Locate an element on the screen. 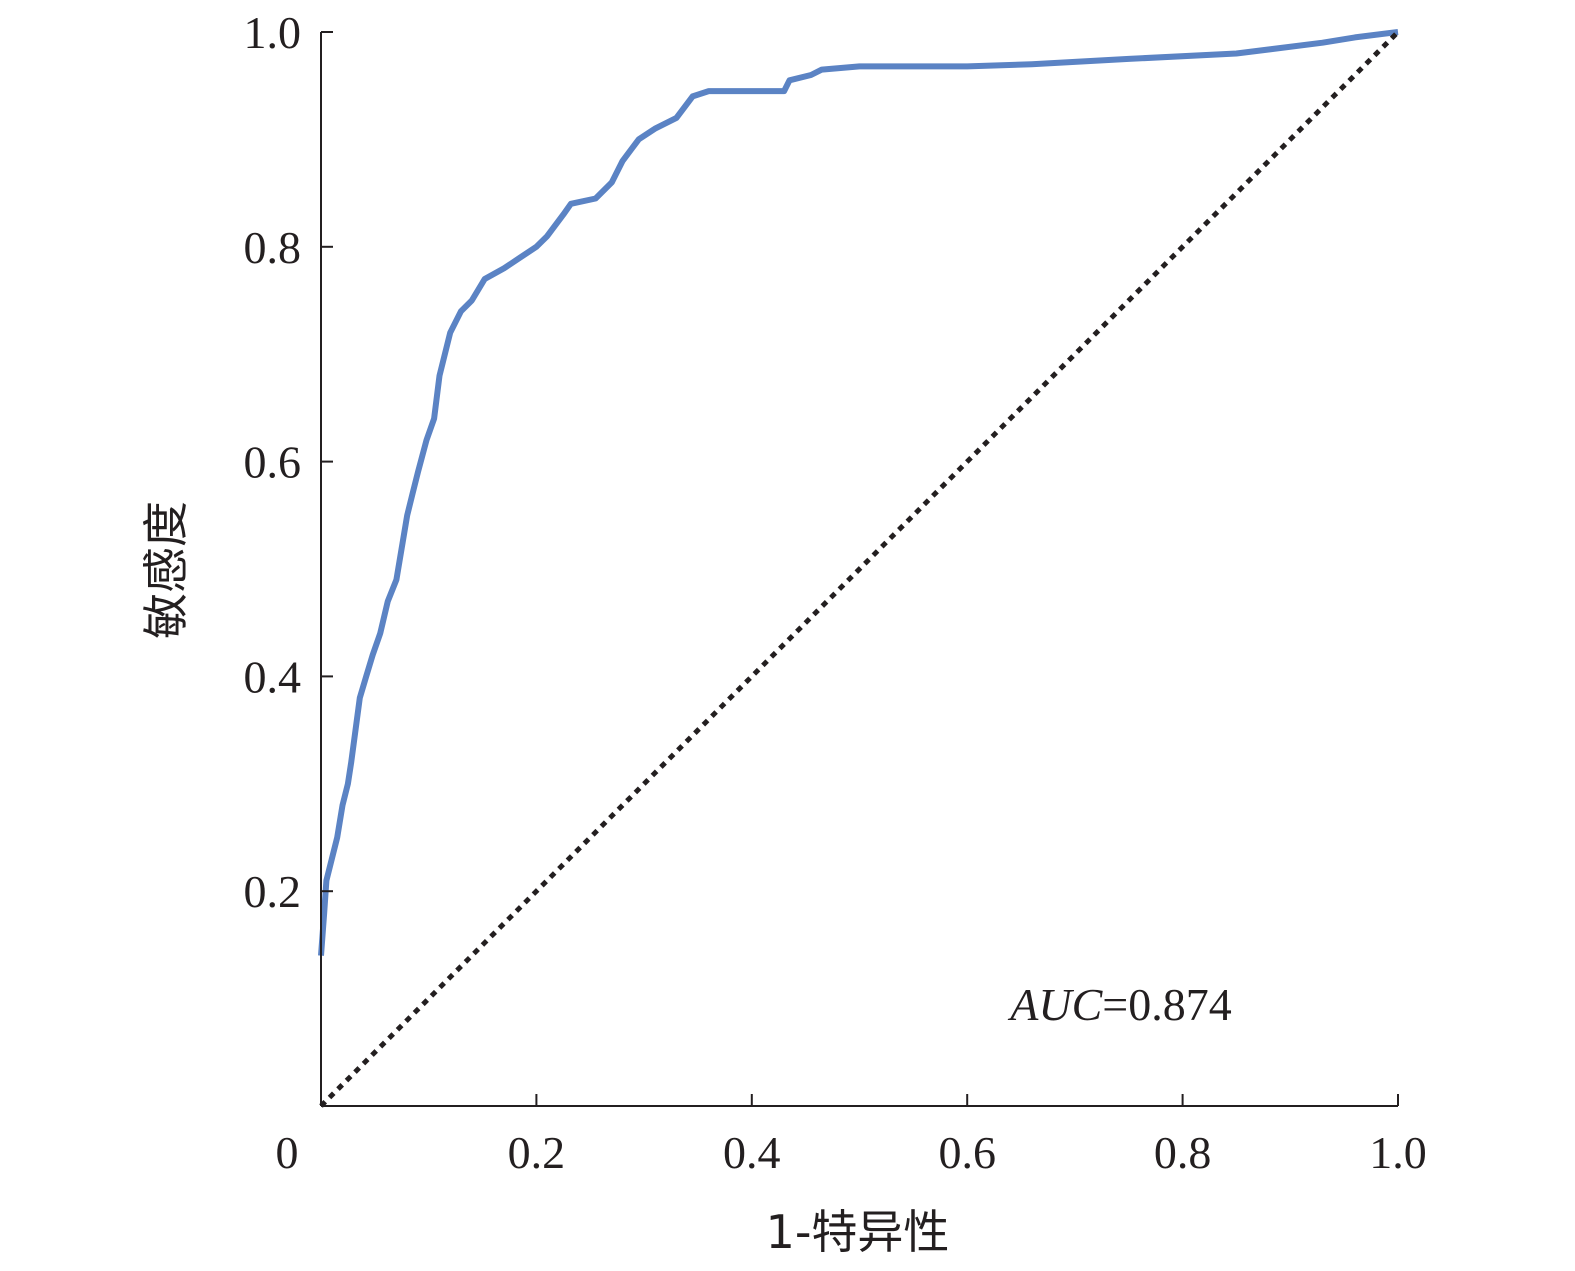 This screenshot has height=1271, width=1575. x-tick-label: 0.4 is located at coordinates (752, 1152).